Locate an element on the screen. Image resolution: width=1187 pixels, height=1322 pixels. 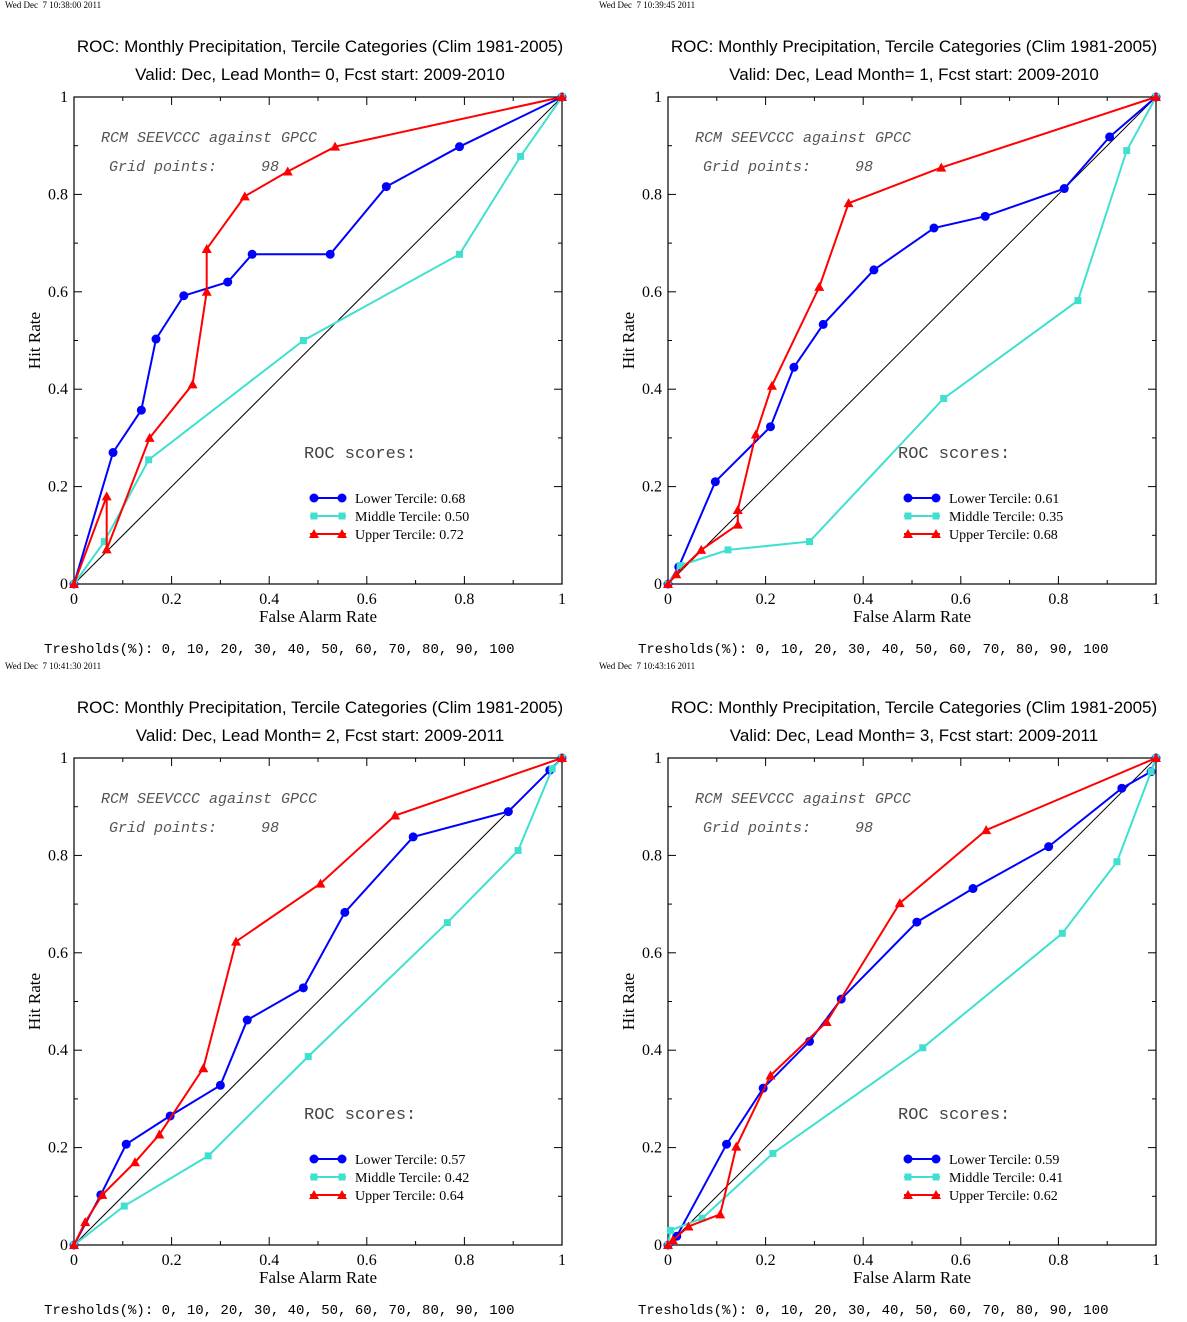
x-tick-label: 1 is located at coordinates (1156, 599).